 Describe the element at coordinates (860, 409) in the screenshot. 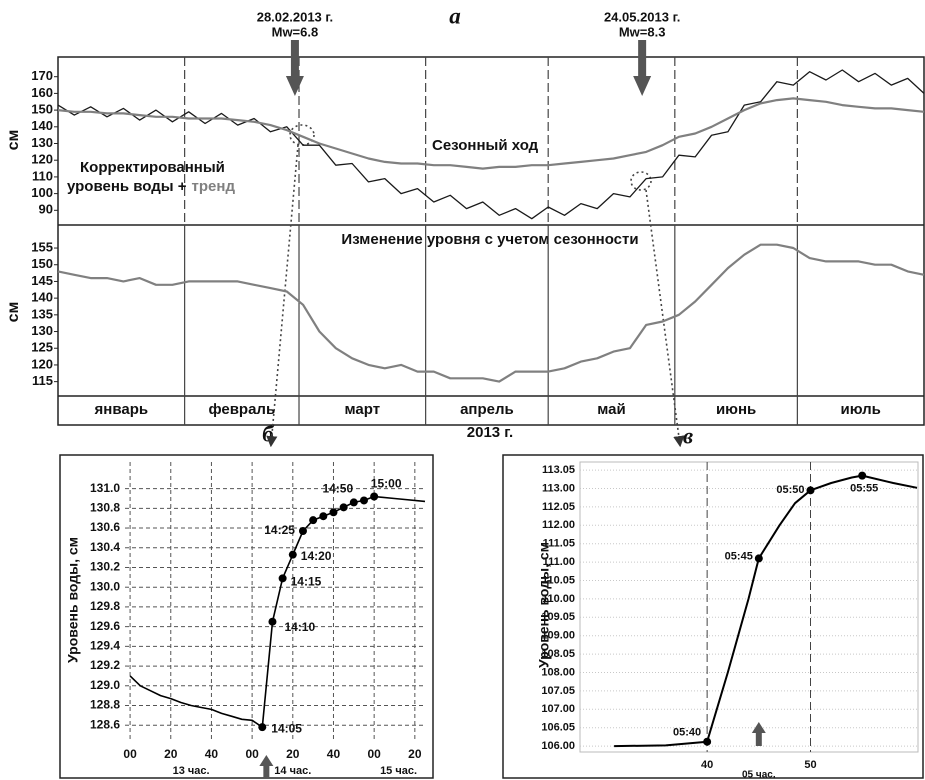

I see `x-tick-label: июль` at that location.